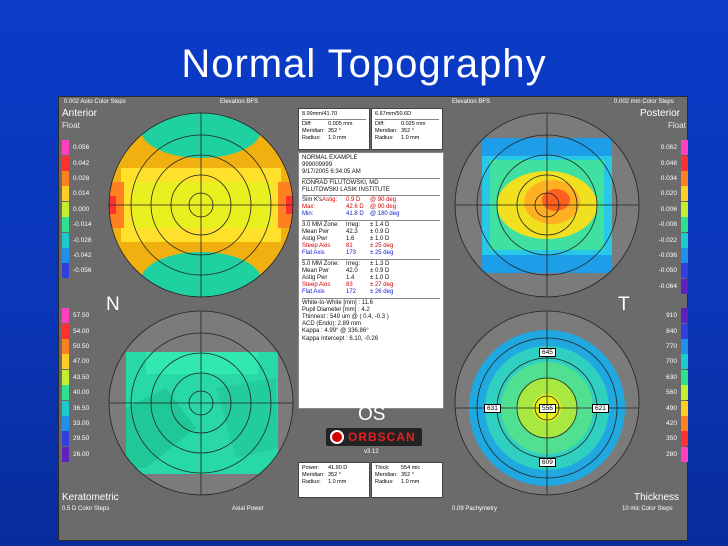 This screenshot has width=728, height=546. Describe the element at coordinates (335, 331) in the screenshot. I see `kappa: Kappa : 4.99° @ 336.86°` at that location.